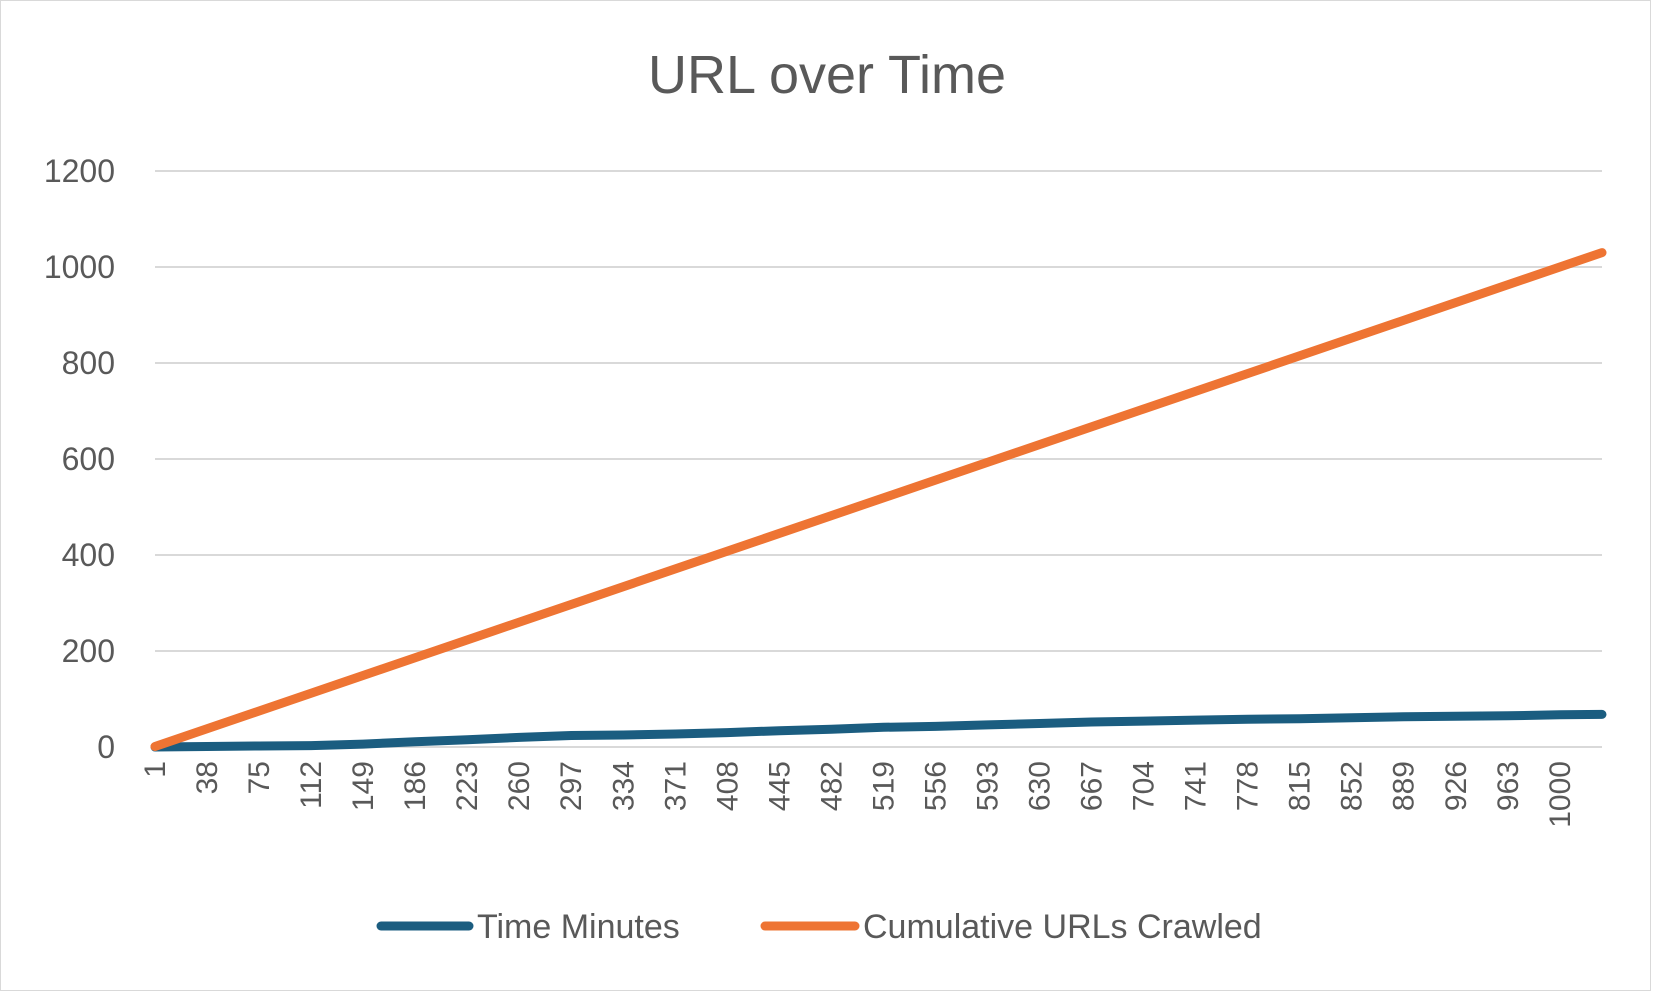 The image size is (1653, 993). I want to click on x-tick-label: 667, so click(1092, 786).